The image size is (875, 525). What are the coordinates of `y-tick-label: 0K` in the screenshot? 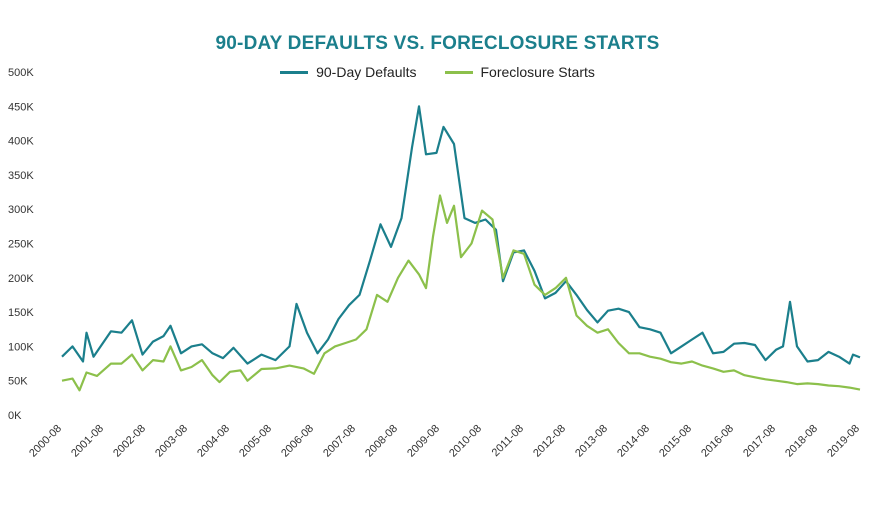 It's located at (15, 416).